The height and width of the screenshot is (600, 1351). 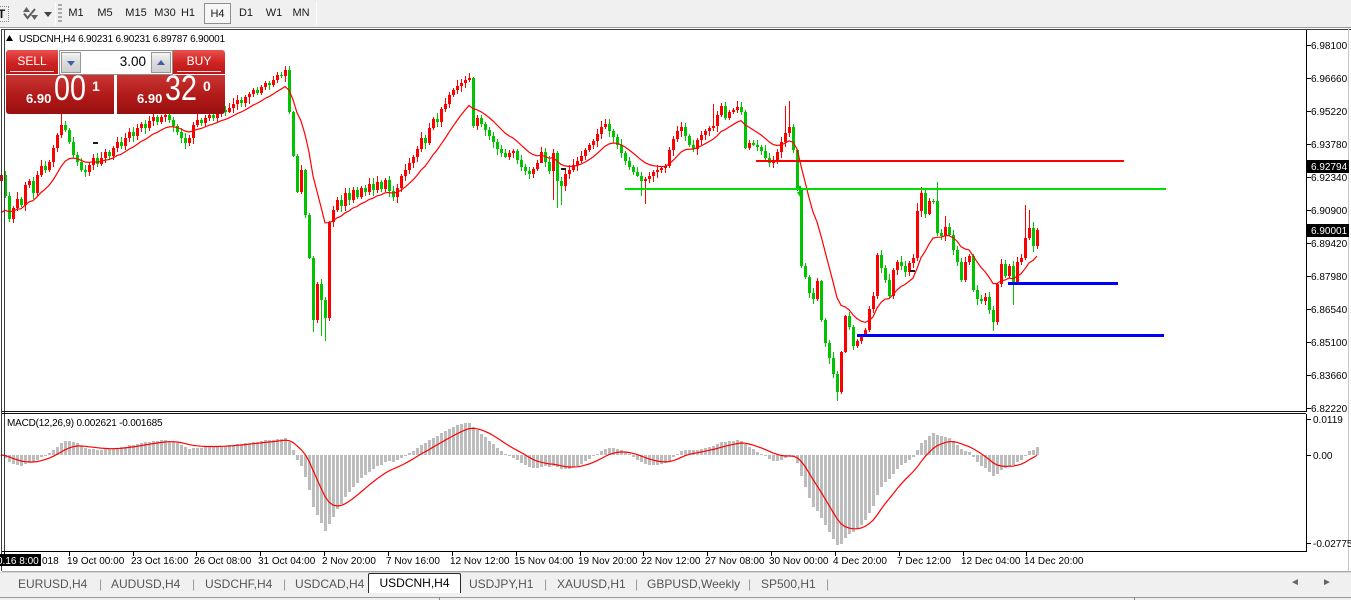 What do you see at coordinates (19, 561) in the screenshot?
I see `svg-text: 0.16 8:00` at bounding box center [19, 561].